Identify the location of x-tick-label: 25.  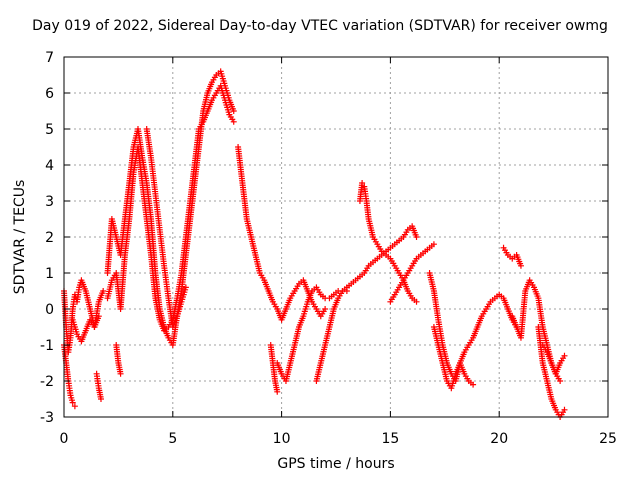
(608, 439).